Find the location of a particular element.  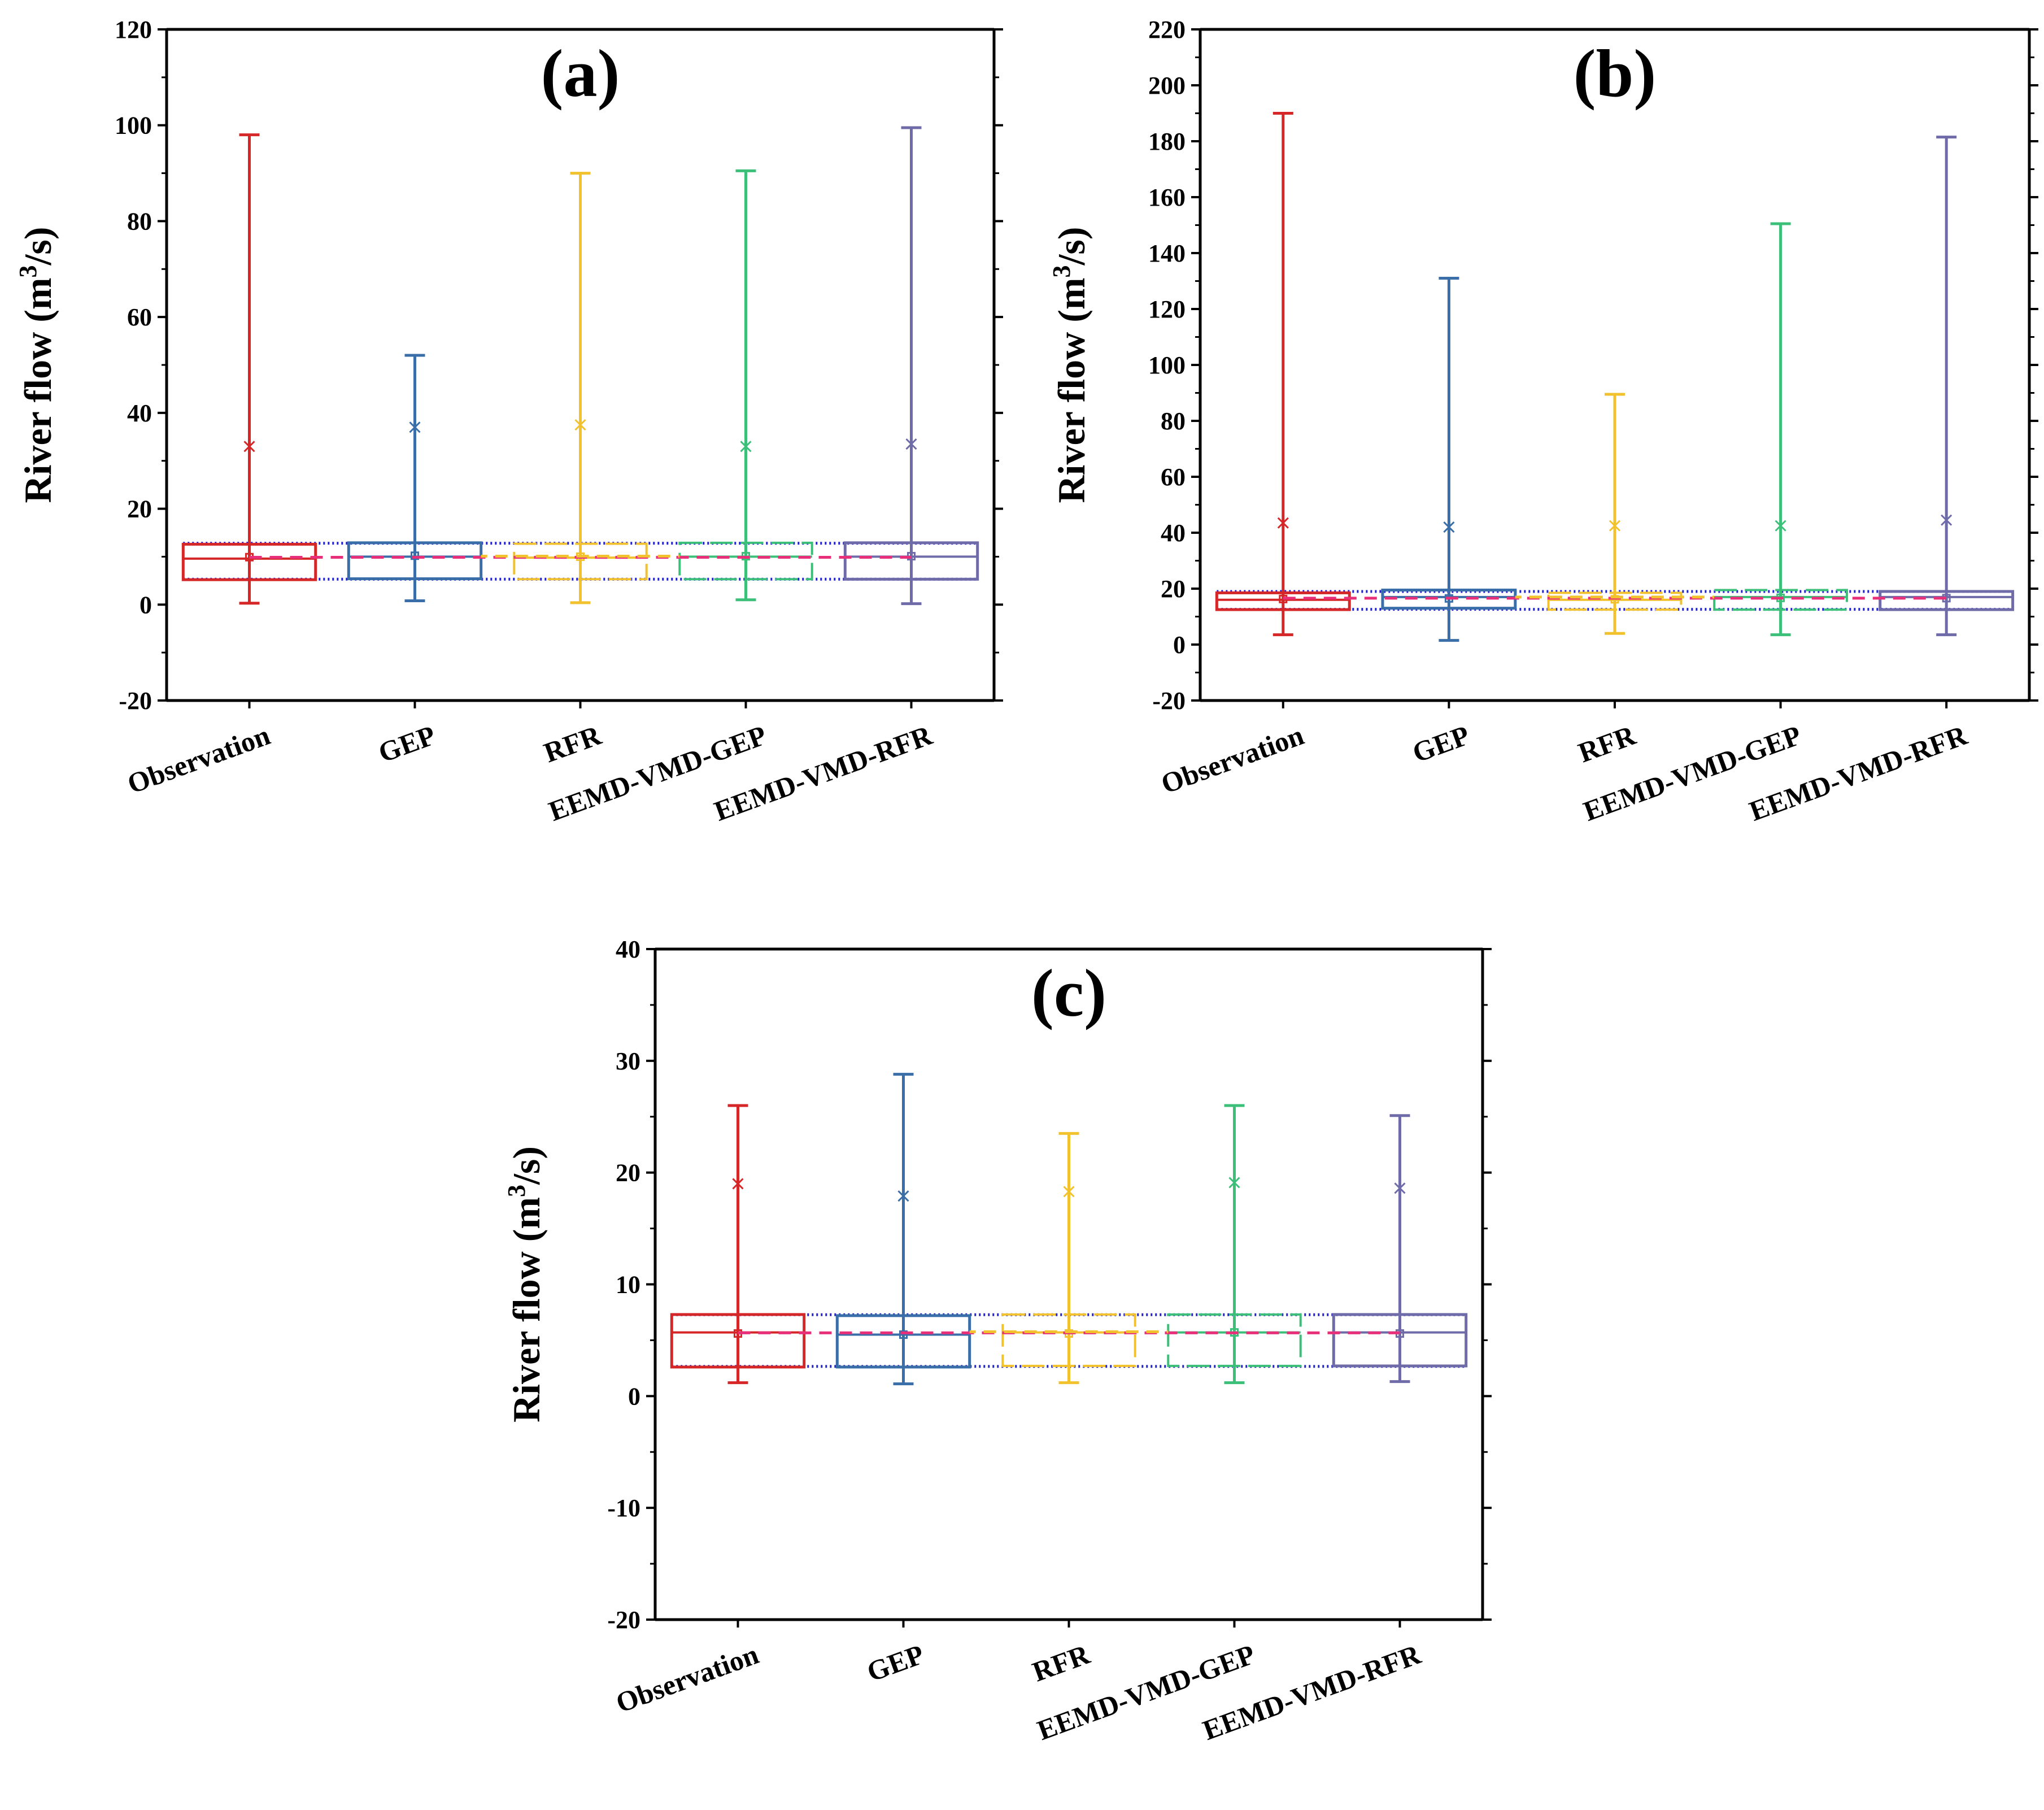

y-tick-label: 30 is located at coordinates (628, 1061).